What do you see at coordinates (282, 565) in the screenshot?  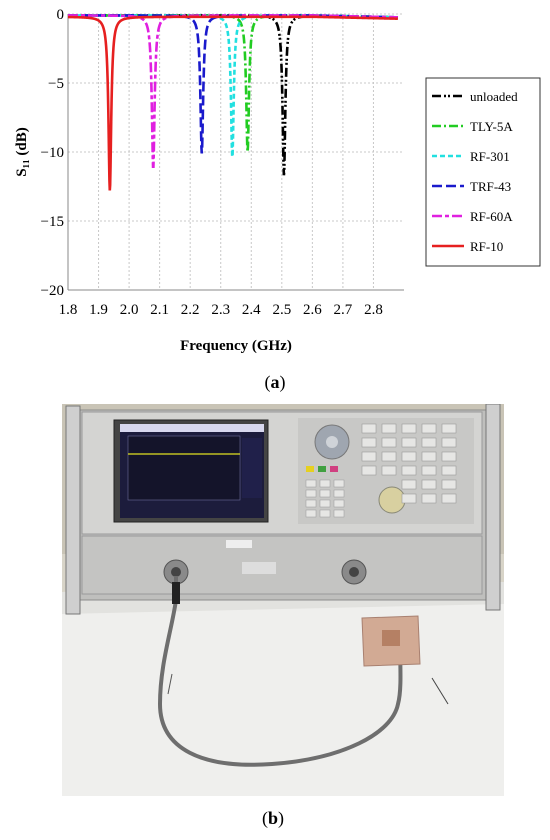 I see `front-panel-lower` at bounding box center [282, 565].